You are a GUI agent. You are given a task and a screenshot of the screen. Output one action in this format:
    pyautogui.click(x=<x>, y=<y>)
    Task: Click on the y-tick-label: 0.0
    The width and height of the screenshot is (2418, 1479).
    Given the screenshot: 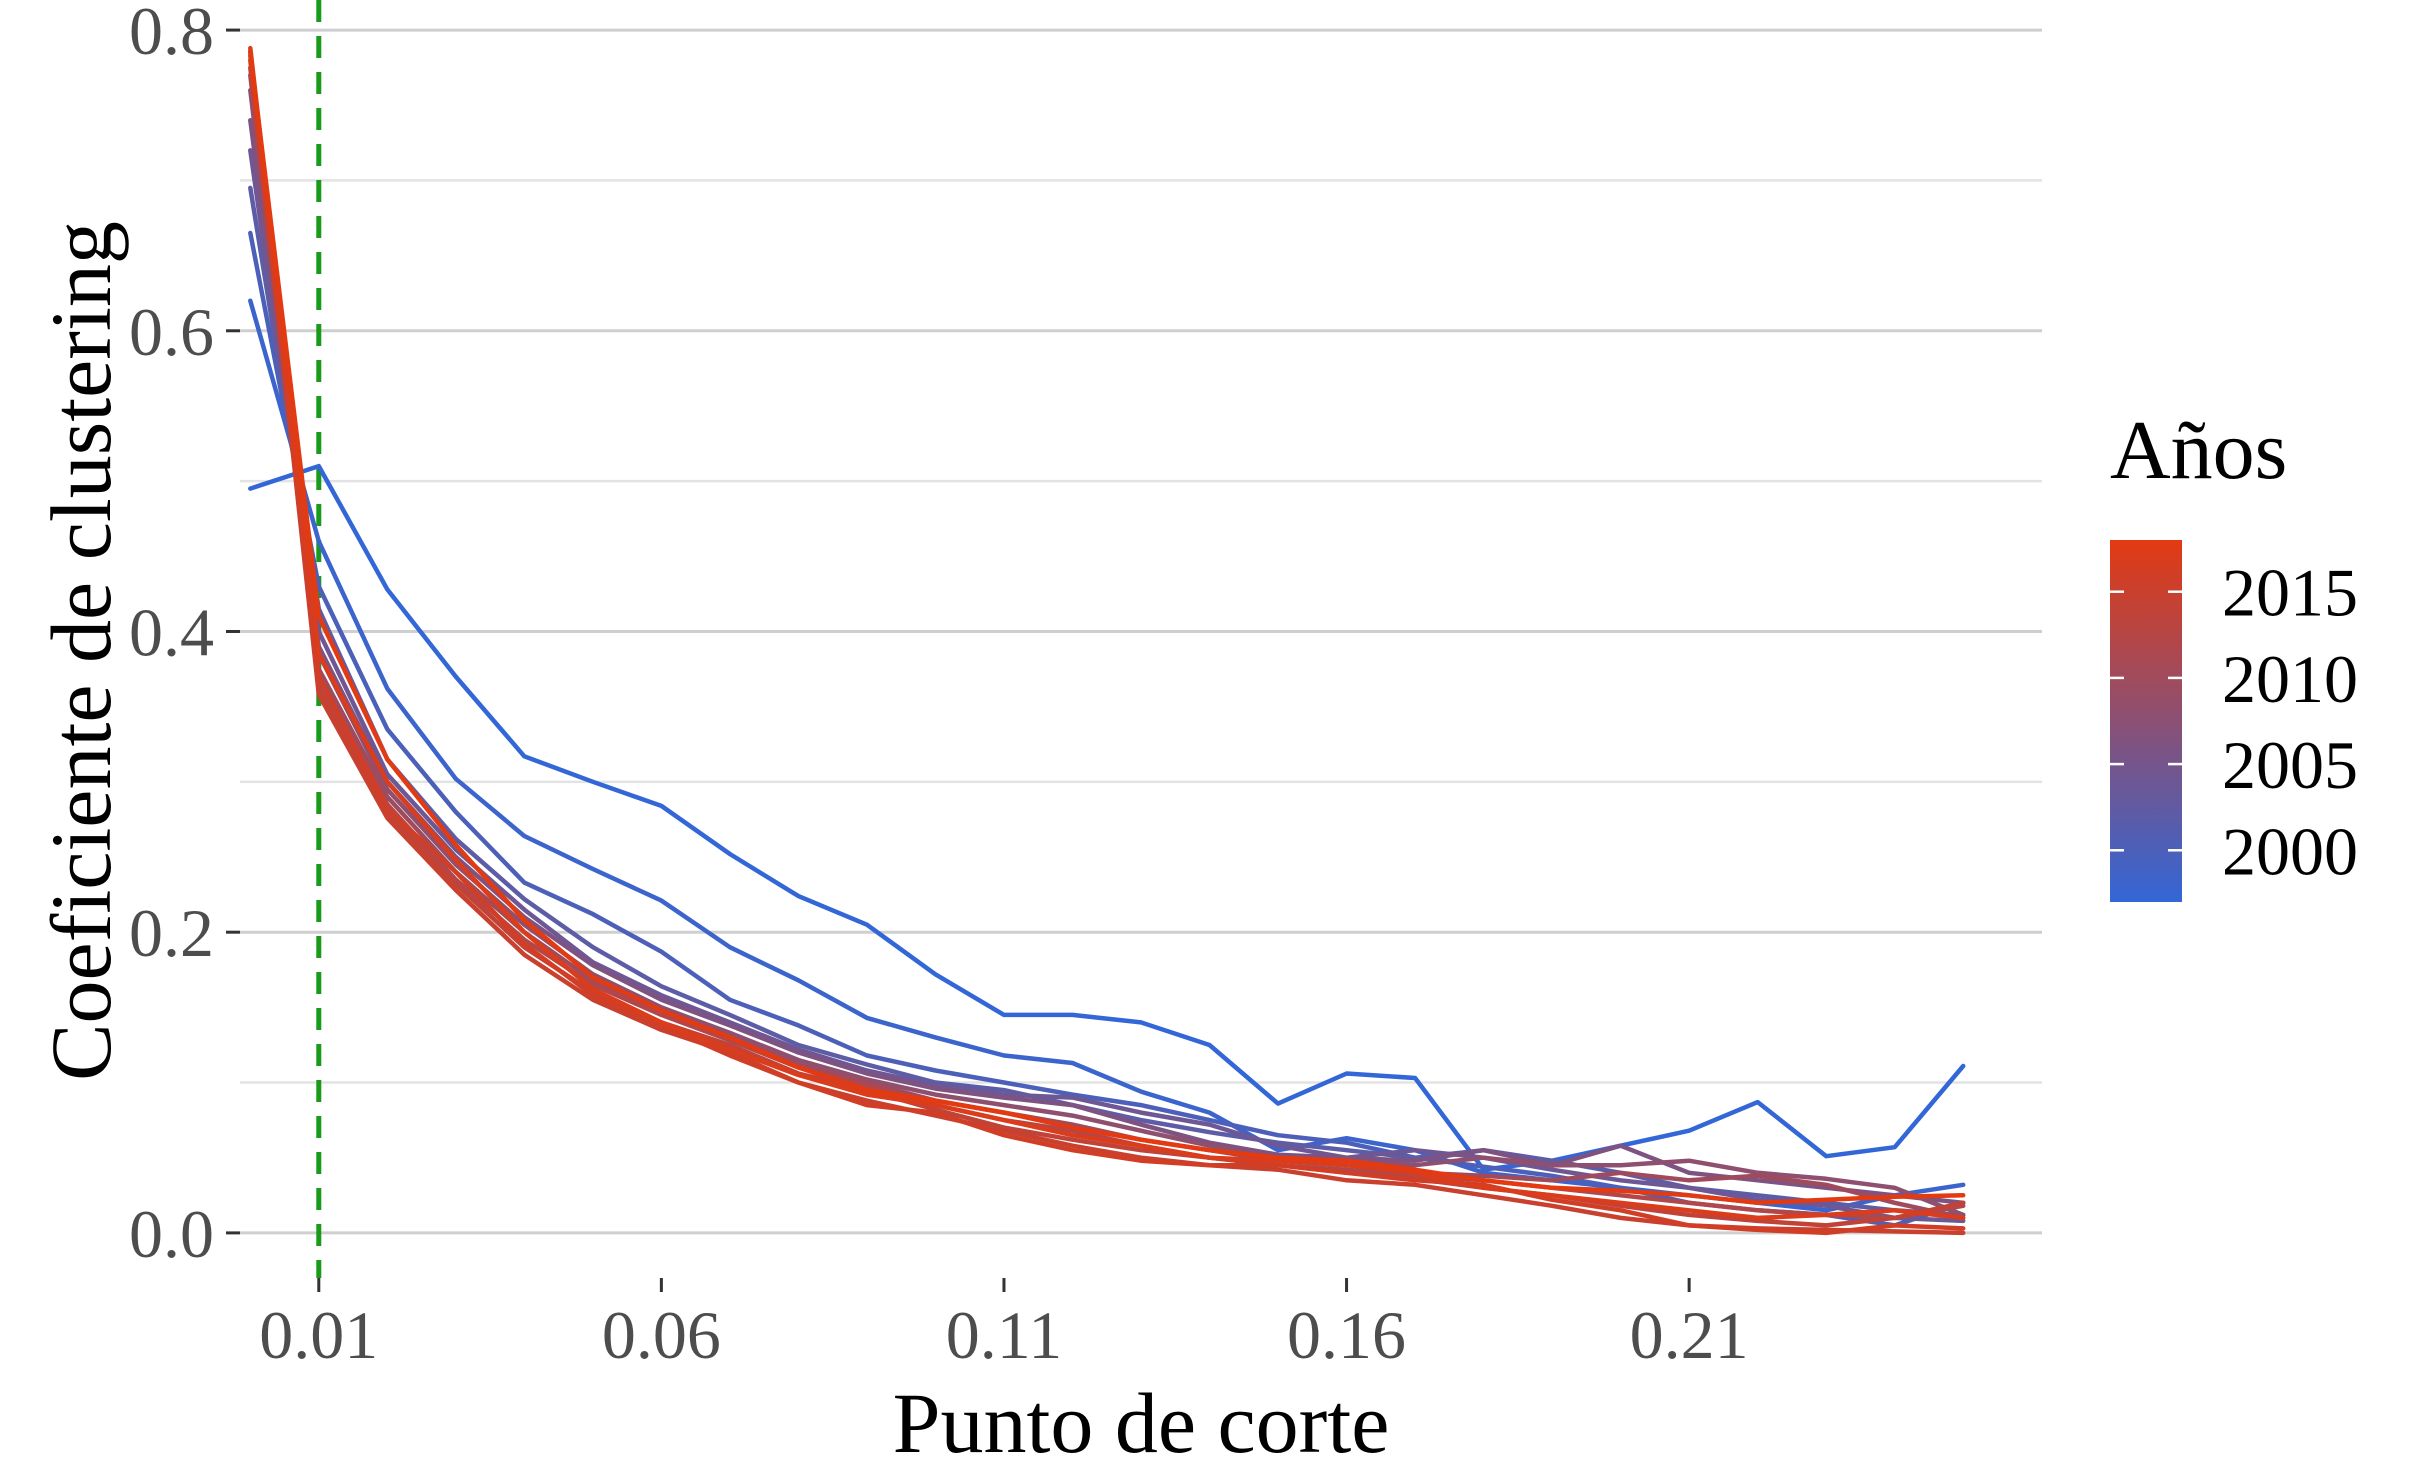 What is the action you would take?
    pyautogui.click(x=171, y=1234)
    